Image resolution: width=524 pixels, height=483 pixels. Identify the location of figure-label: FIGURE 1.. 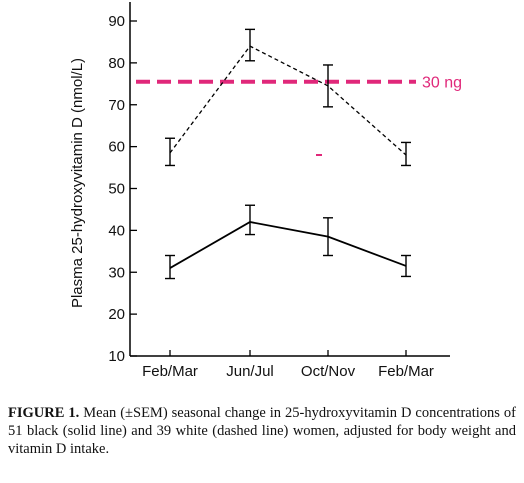
(44, 413).